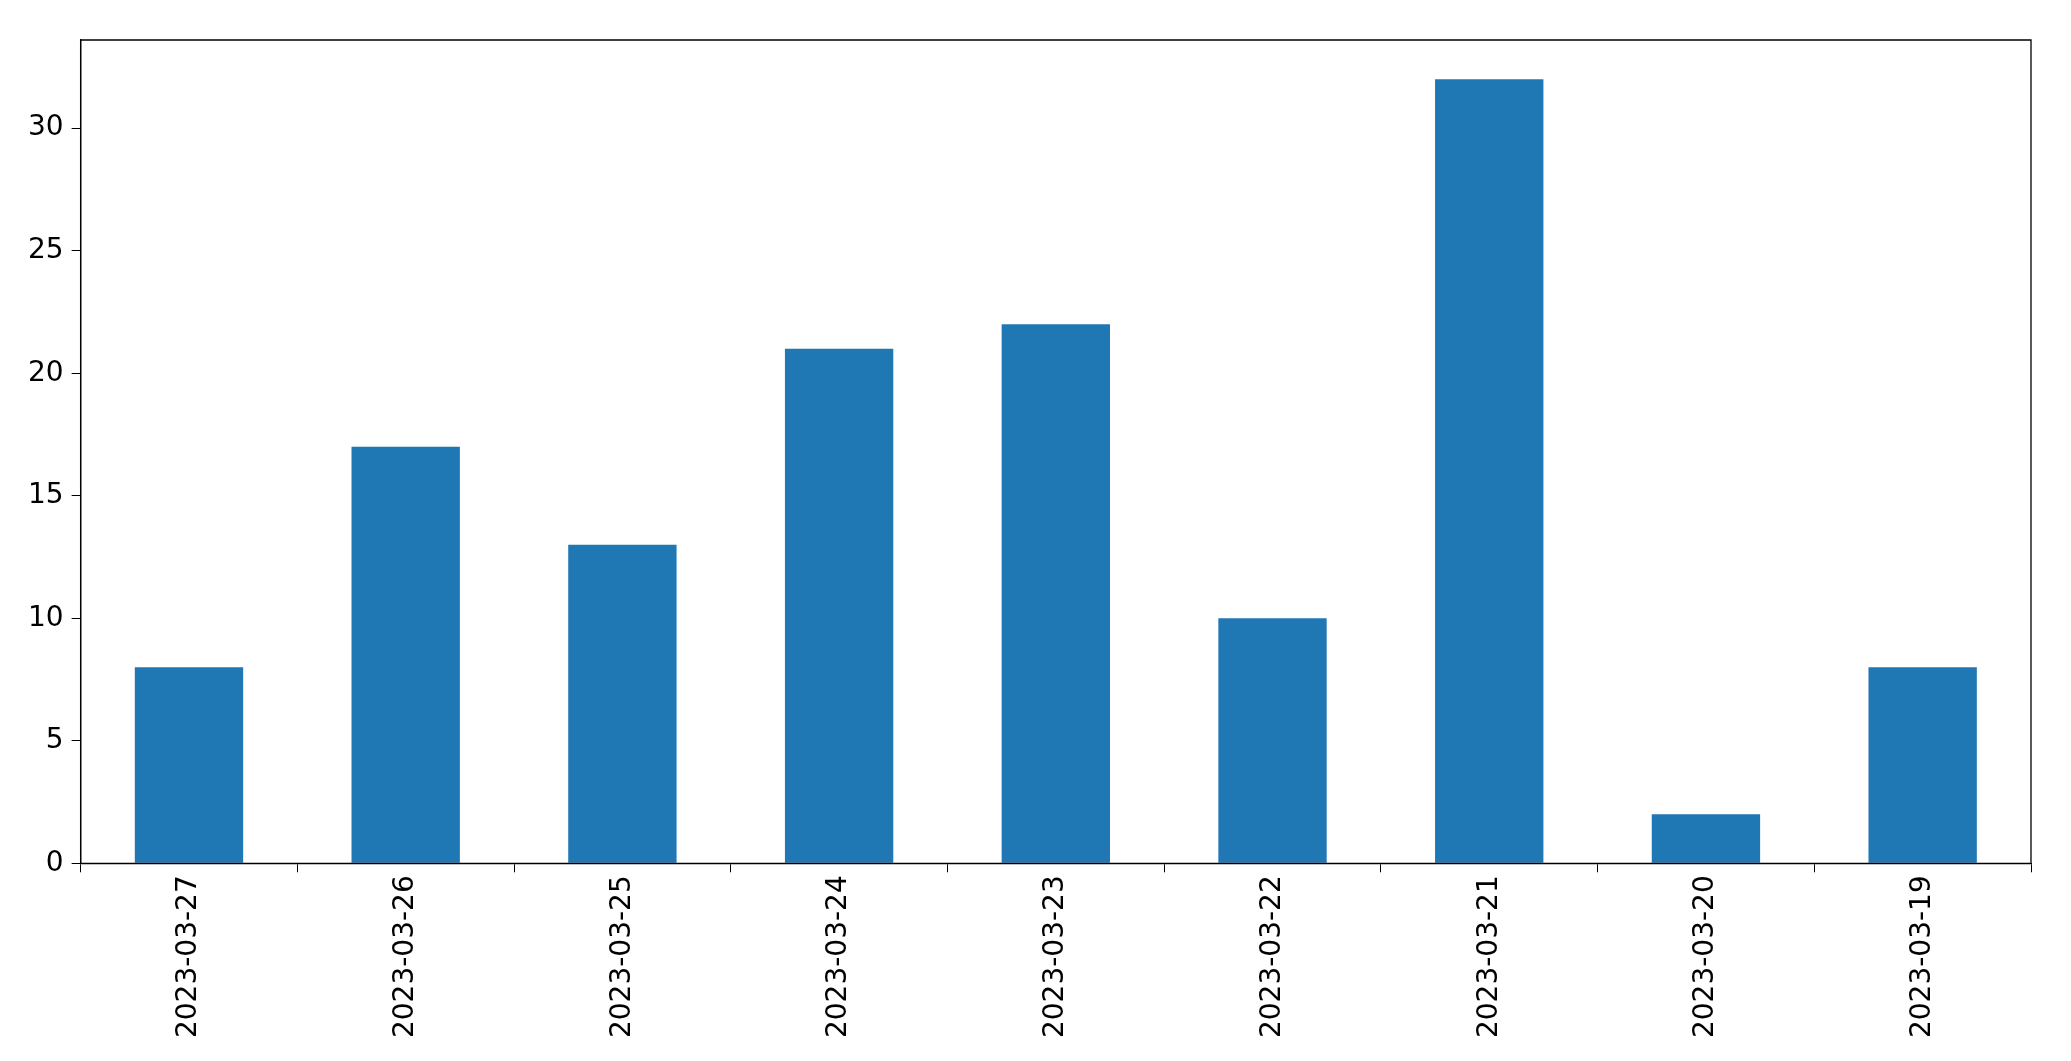 Image resolution: width=2071 pixels, height=1061 pixels. I want to click on y-tick-label: 25, so click(45, 248).